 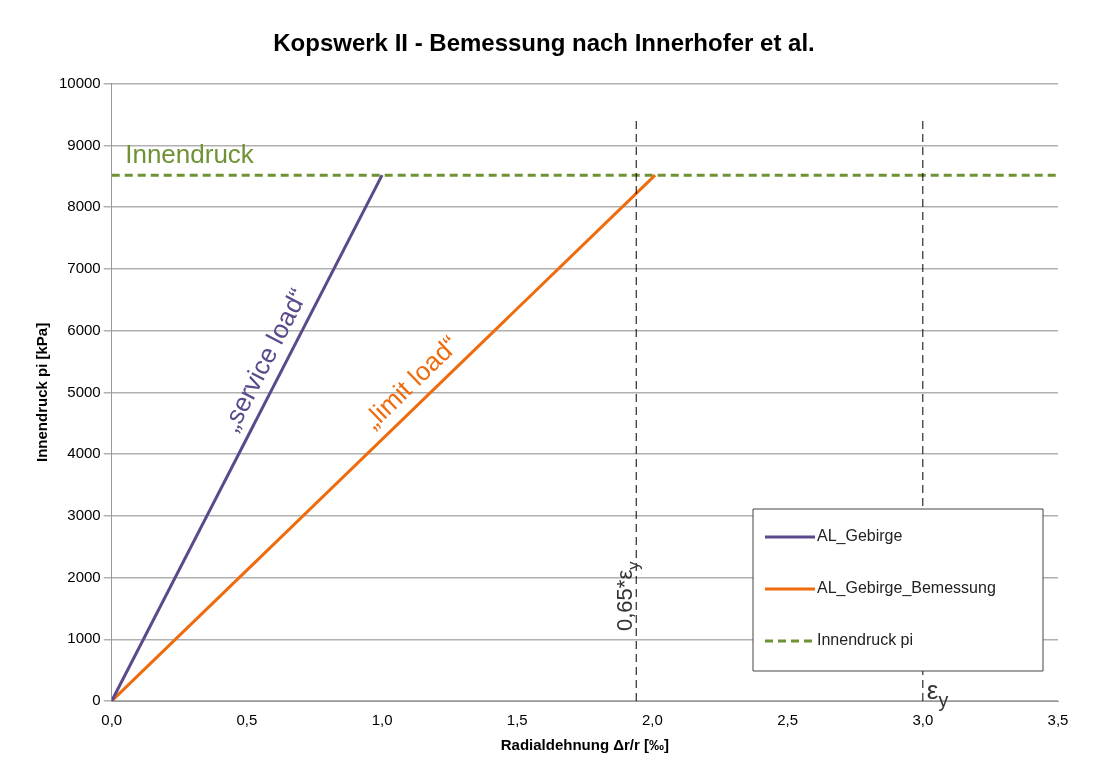 What do you see at coordinates (544, 43) in the screenshot?
I see `chart-title: Kopswerk II - Bemessung nach Innerhofer et al.` at bounding box center [544, 43].